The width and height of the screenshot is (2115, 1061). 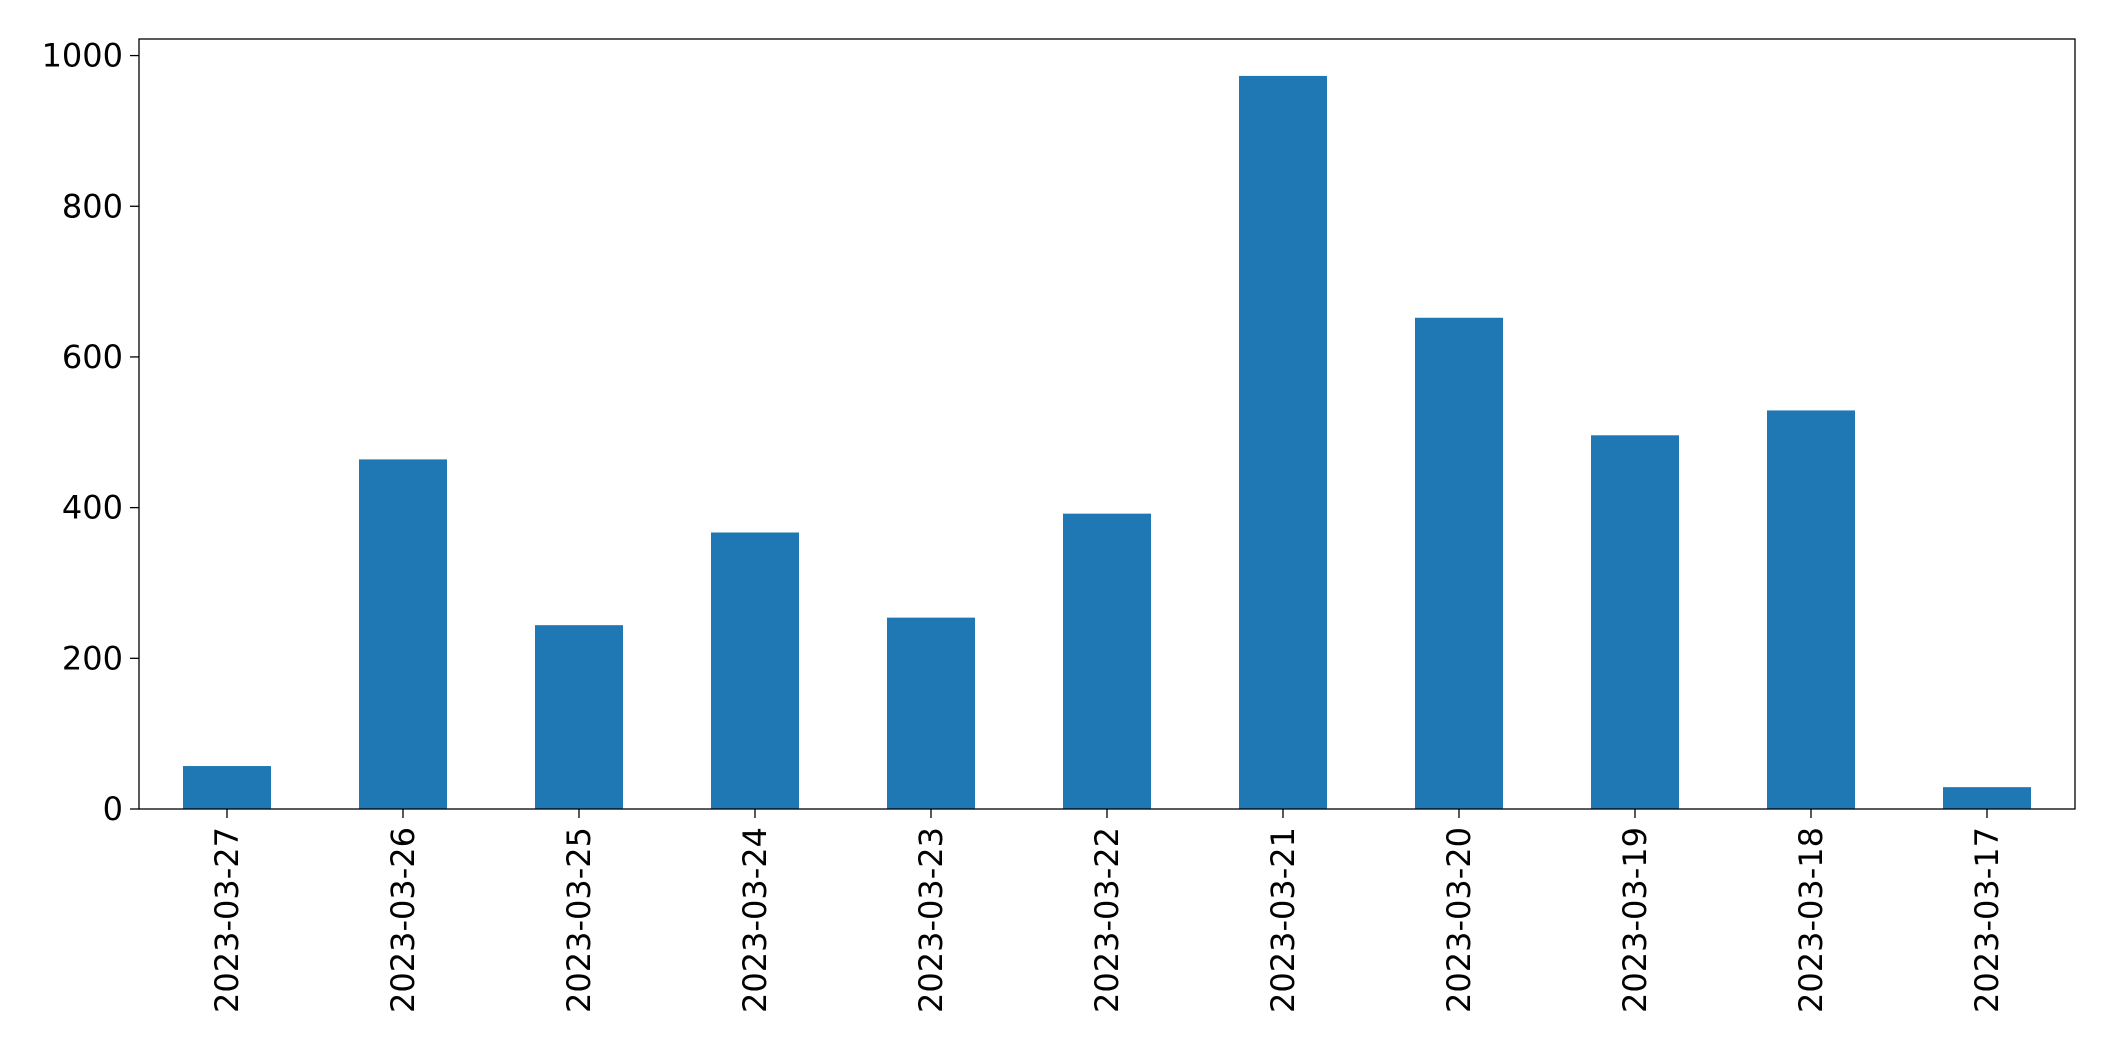 What do you see at coordinates (1635, 920) in the screenshot?
I see `x-tick-label: 2023-03-19` at bounding box center [1635, 920].